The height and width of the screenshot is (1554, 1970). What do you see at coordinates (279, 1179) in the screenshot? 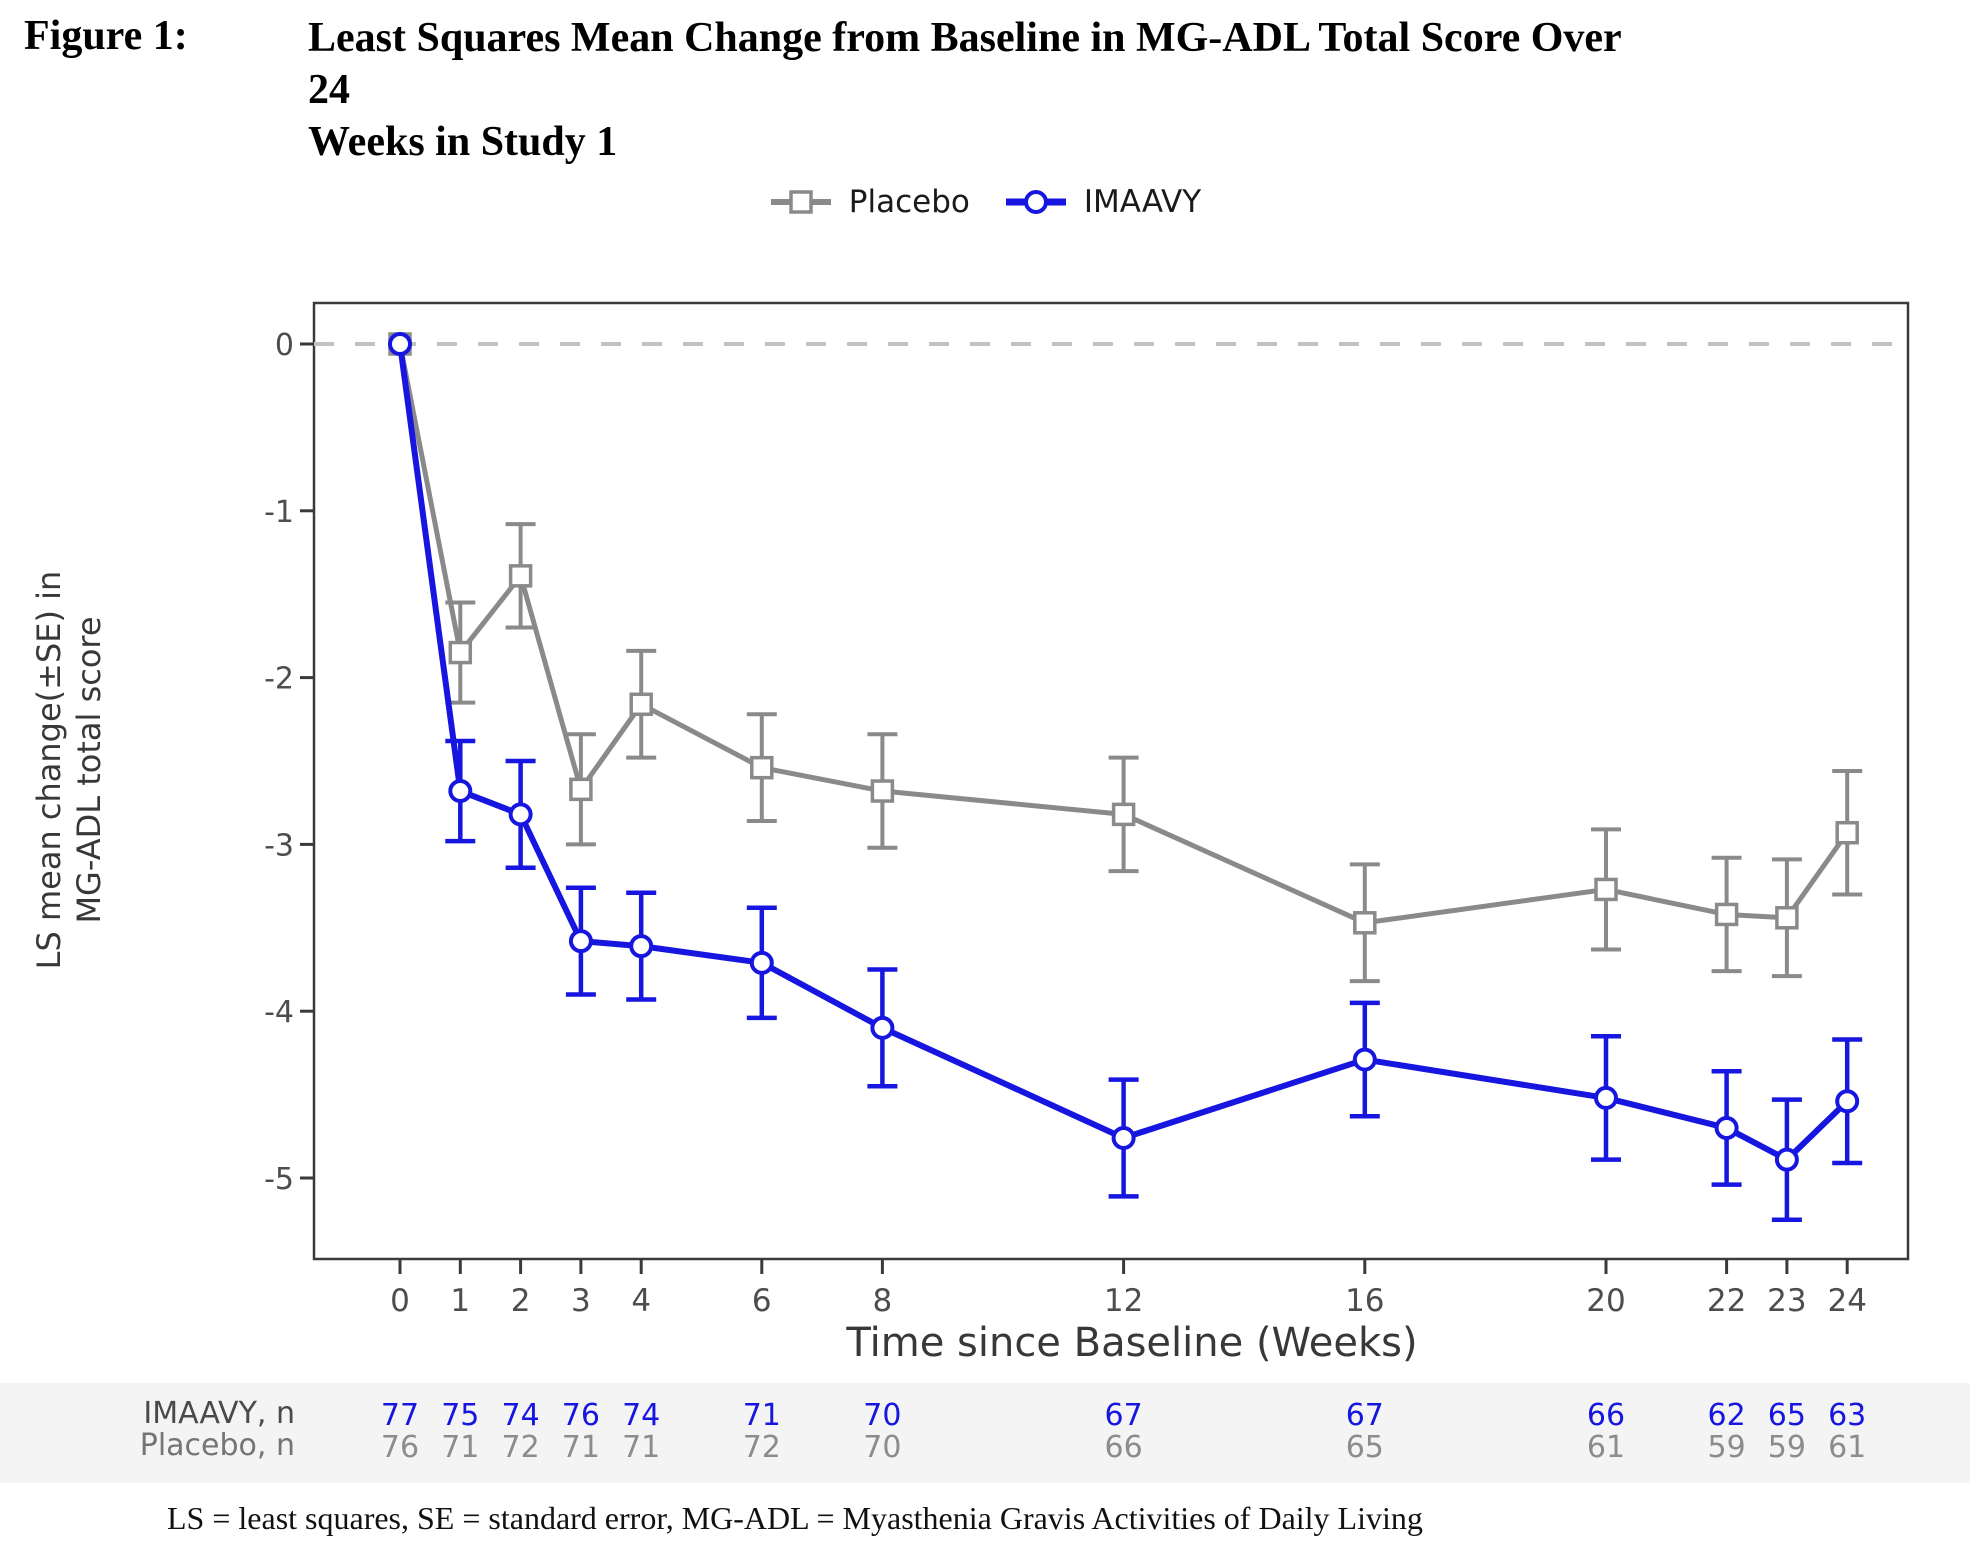
I see `y-tick-label: -5` at bounding box center [279, 1179].